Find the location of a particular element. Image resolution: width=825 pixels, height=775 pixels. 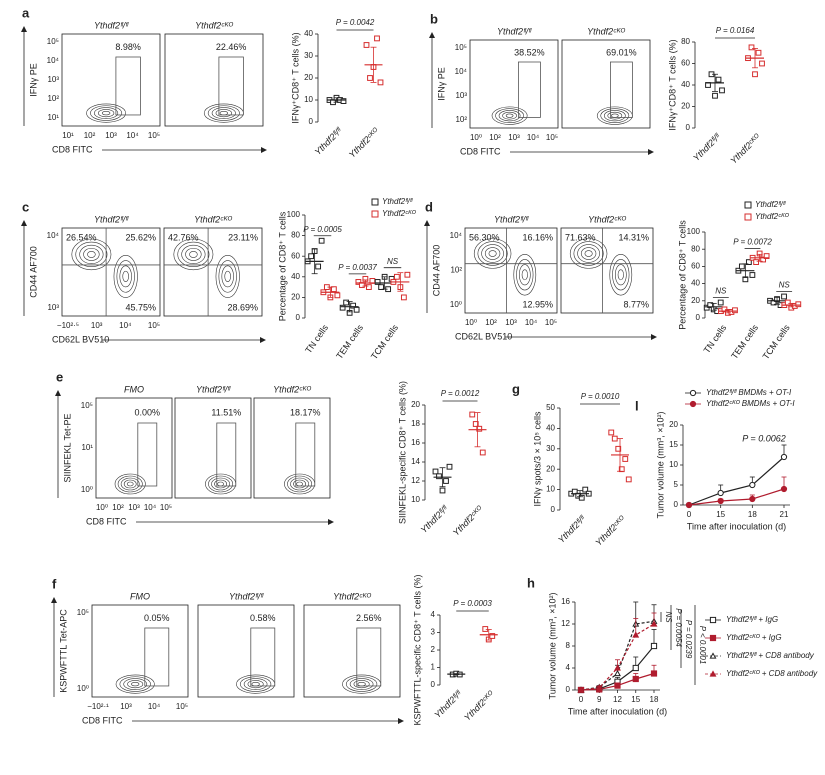

x-tick-label: TEM cells is located at coordinates (349, 341).